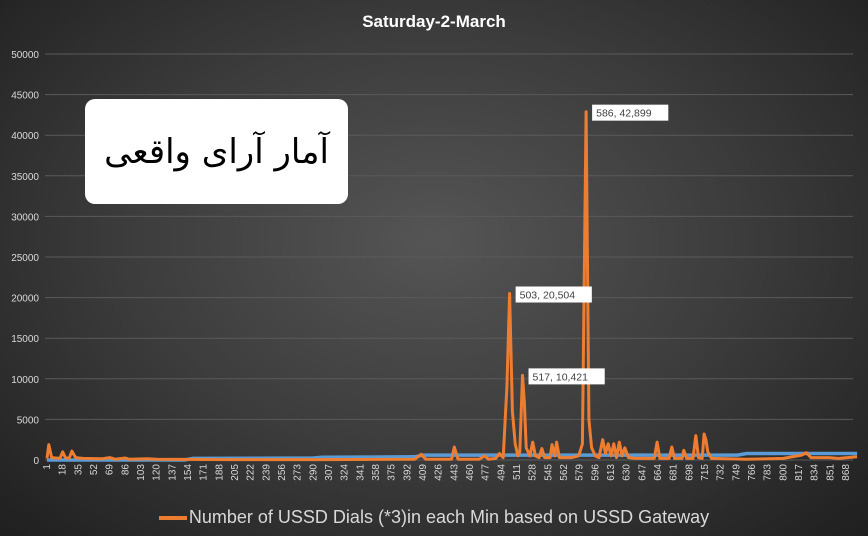  Describe the element at coordinates (439, 472) in the screenshot. I see `x-tick-label: 426` at that location.